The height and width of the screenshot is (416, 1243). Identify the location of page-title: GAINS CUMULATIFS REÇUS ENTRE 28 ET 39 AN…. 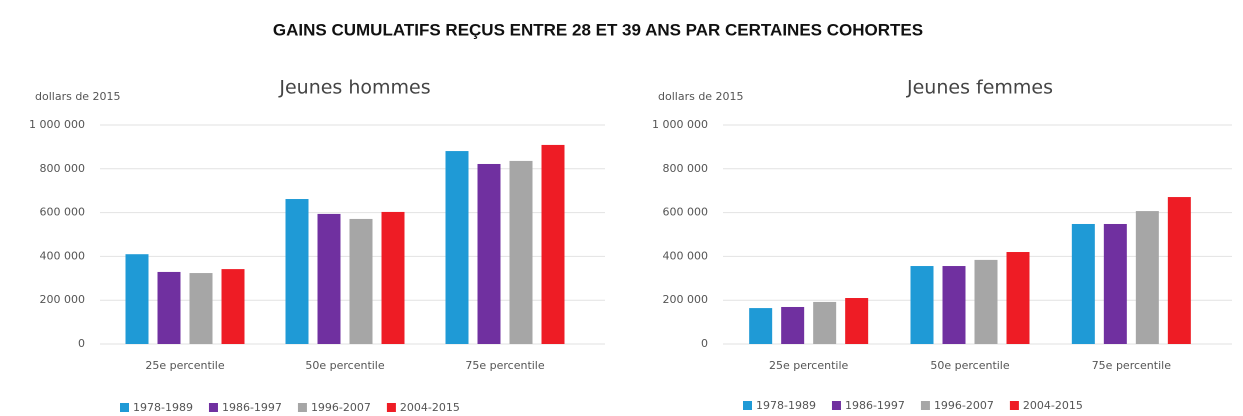
(598, 29).